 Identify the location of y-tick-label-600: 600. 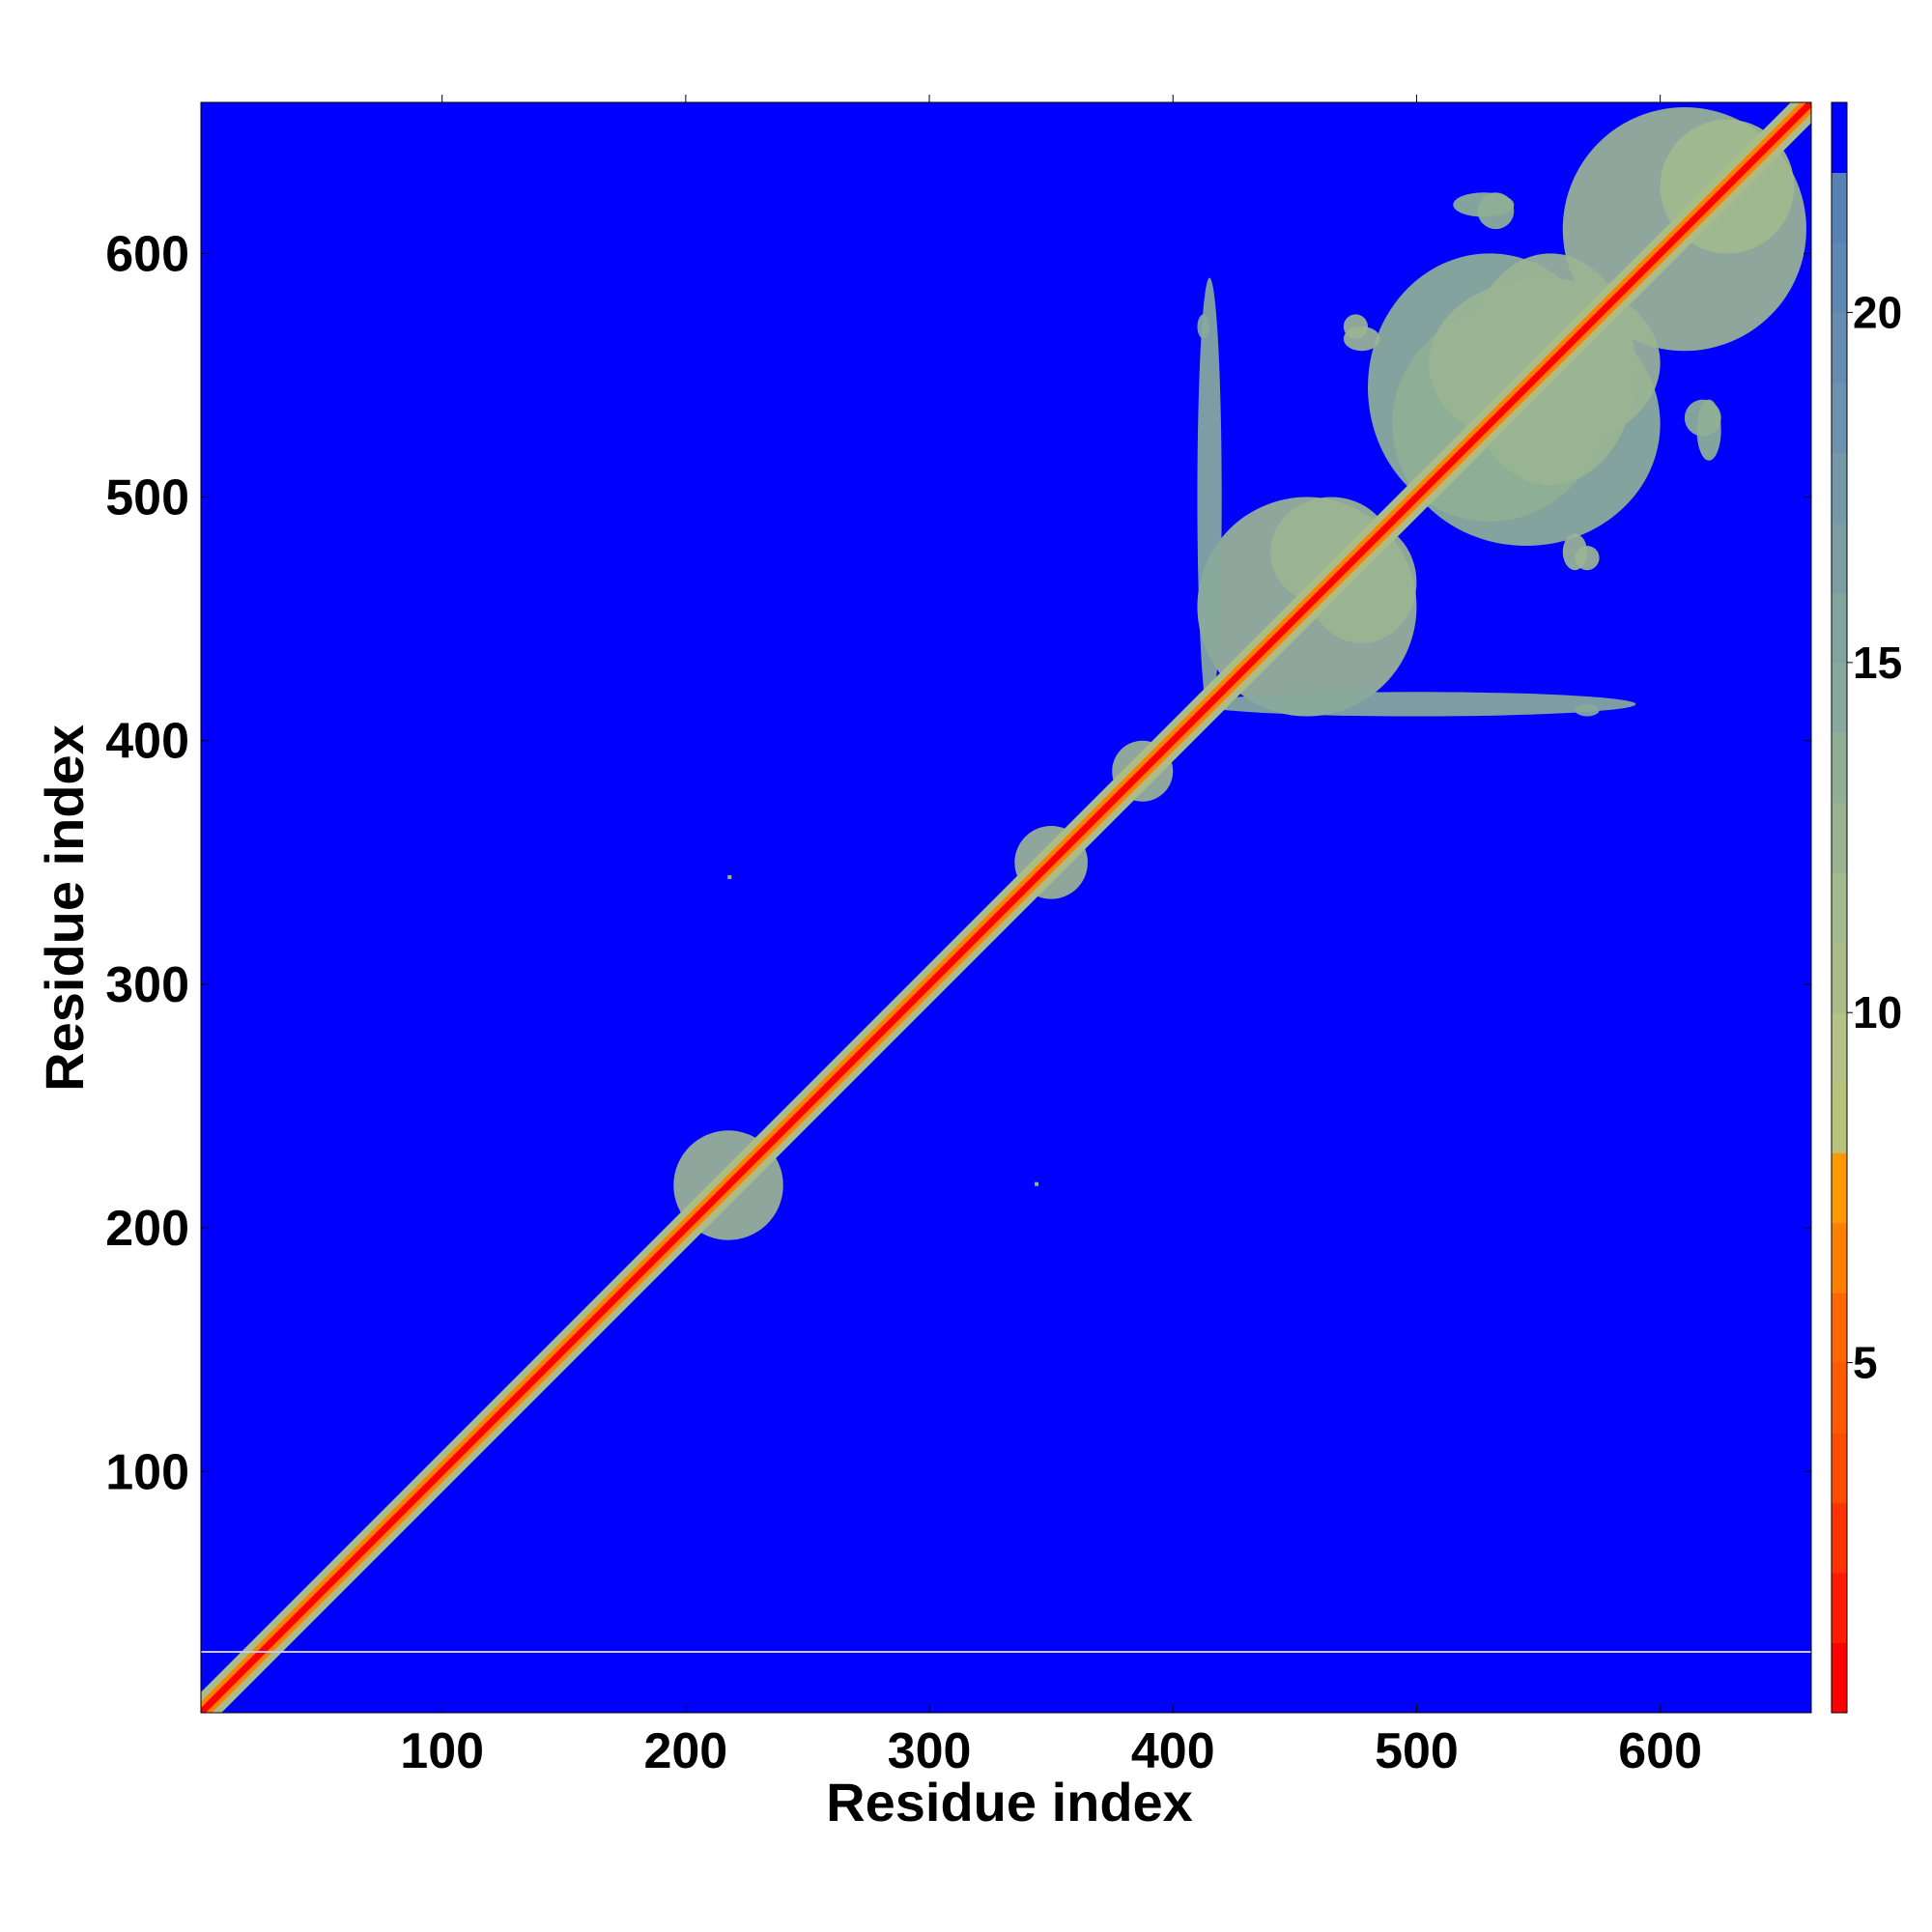
(147, 254).